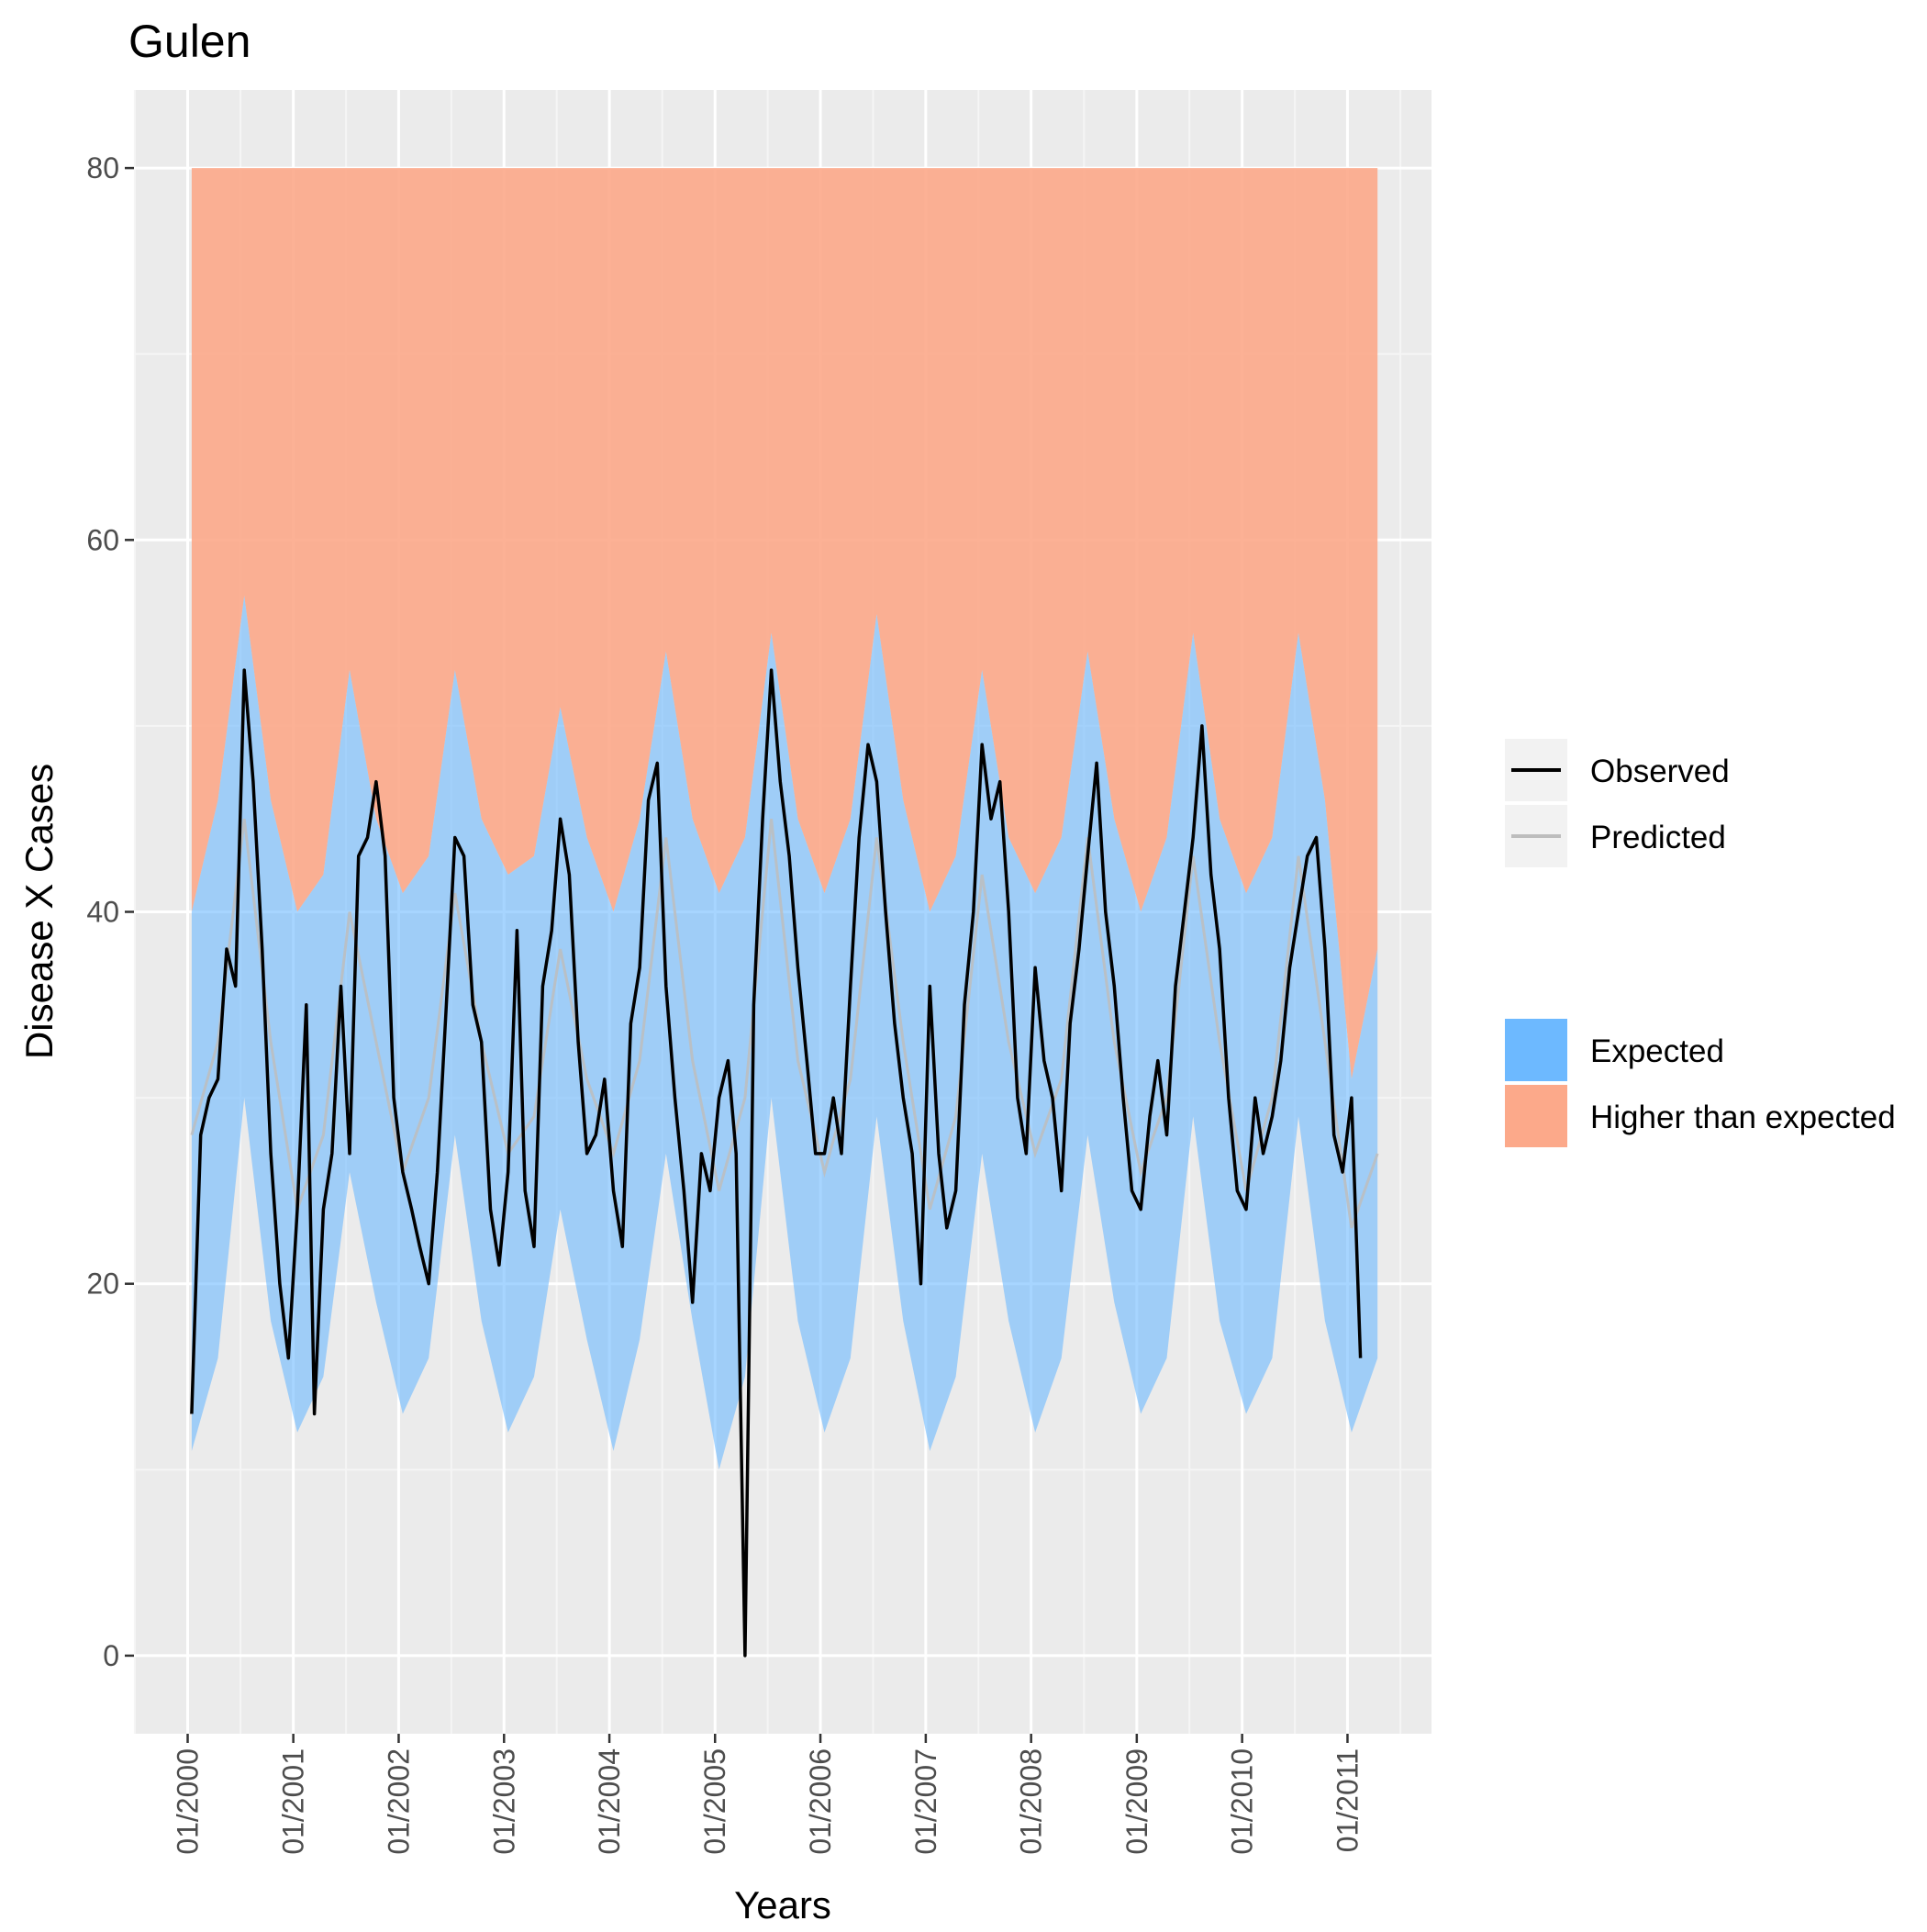 The image size is (1927, 1932). I want to click on legend-label-predicted: Predicted, so click(1658, 837).